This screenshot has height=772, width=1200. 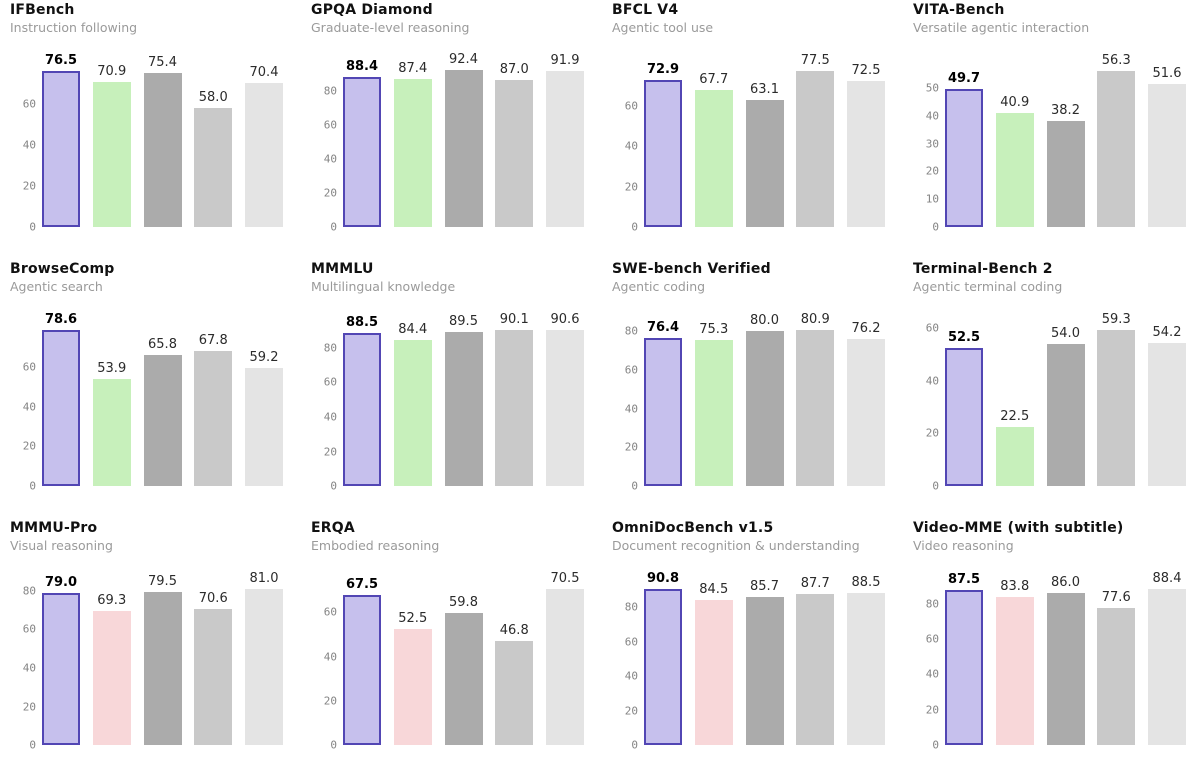 I want to click on bar-value-label: 54.2, so click(x=1167, y=333).